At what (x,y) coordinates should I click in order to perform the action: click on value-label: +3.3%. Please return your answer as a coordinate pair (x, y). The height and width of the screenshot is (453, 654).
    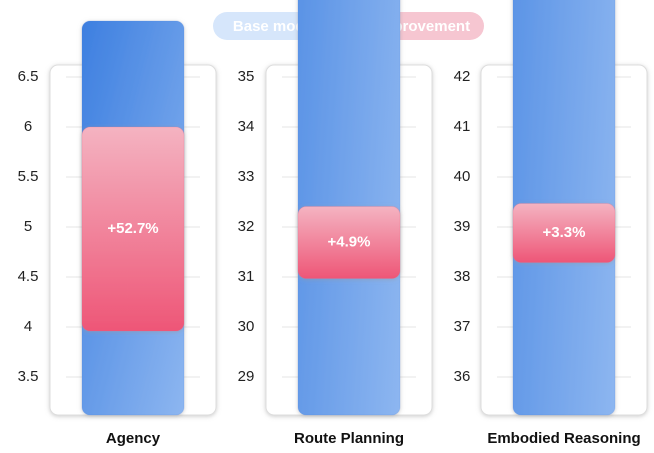
    Looking at the image, I should click on (564, 232).